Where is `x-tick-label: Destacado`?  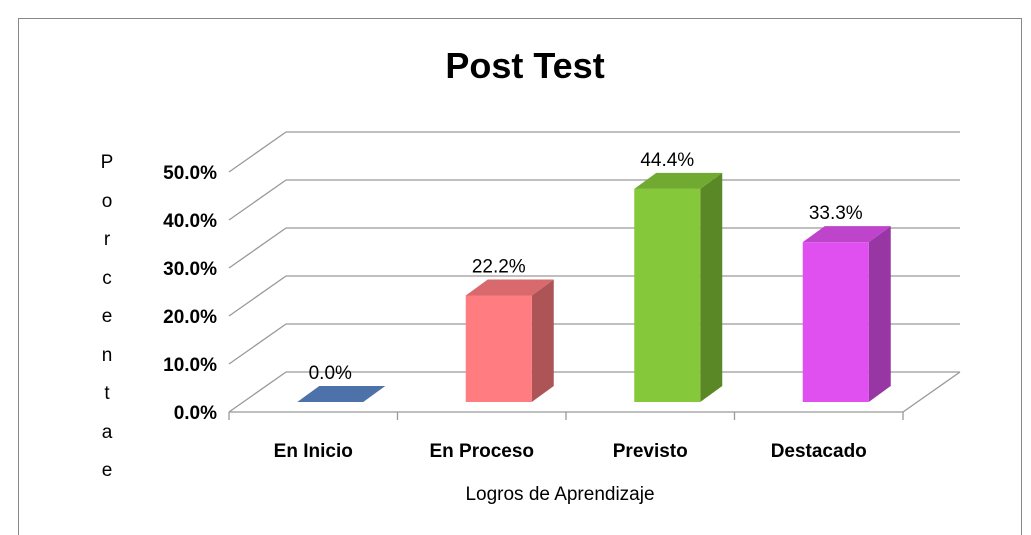
x-tick-label: Destacado is located at coordinates (819, 451).